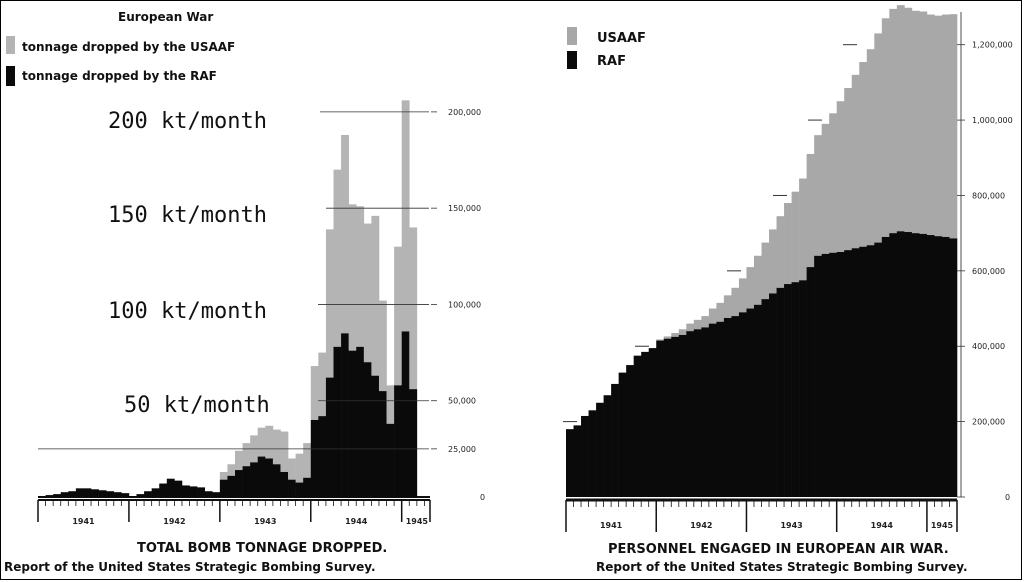 This screenshot has width=1024, height=582. I want to click on personnel-year-label: 1942, so click(701, 525).